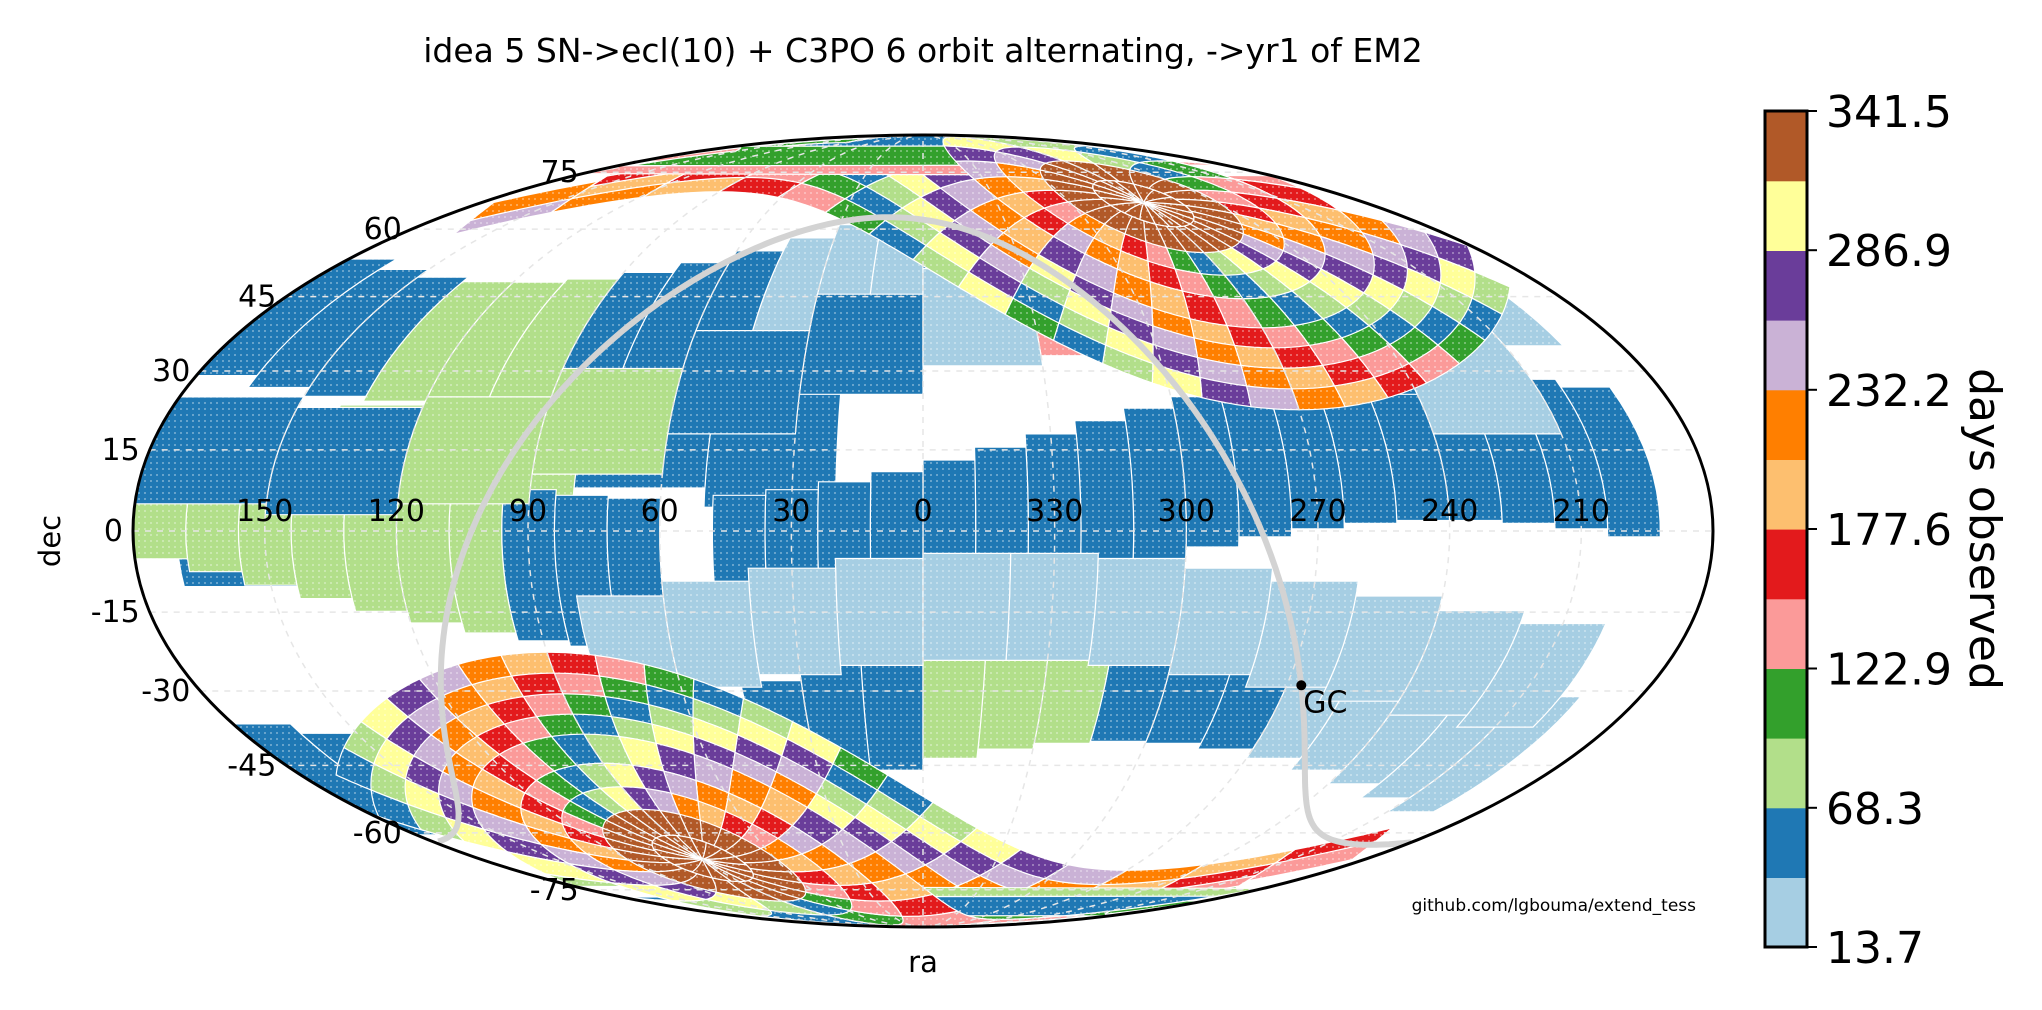 This screenshot has width=2042, height=1010. I want to click on ra-tick-label: 150, so click(264, 511).